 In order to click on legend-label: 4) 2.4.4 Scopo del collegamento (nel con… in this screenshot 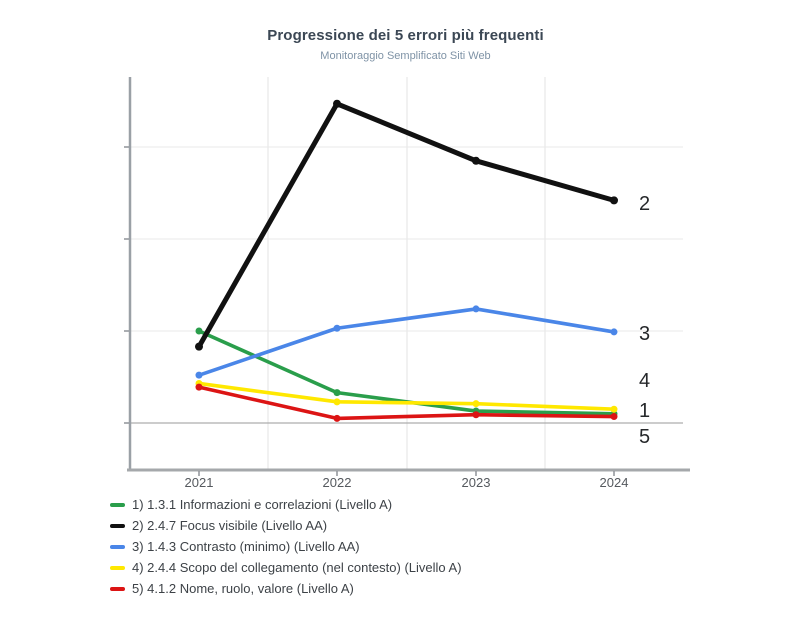, I will do `click(297, 567)`.